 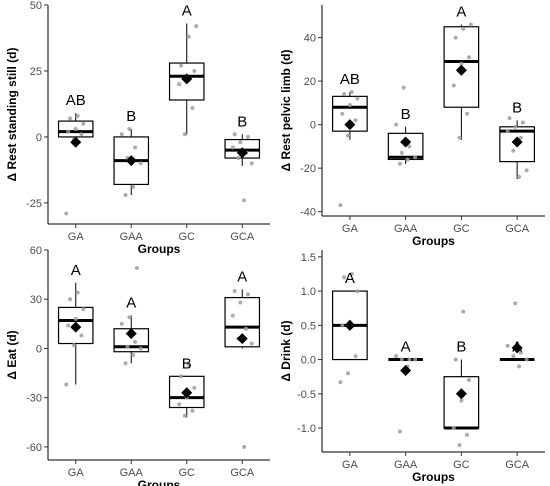 What do you see at coordinates (34, 399) in the screenshot?
I see `y-tick-label: -30` at bounding box center [34, 399].